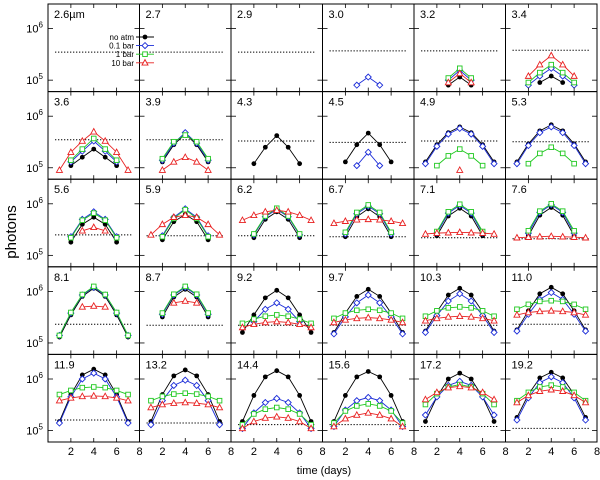  I want to click on panel-wavelength-label: 3.6, so click(61, 103).